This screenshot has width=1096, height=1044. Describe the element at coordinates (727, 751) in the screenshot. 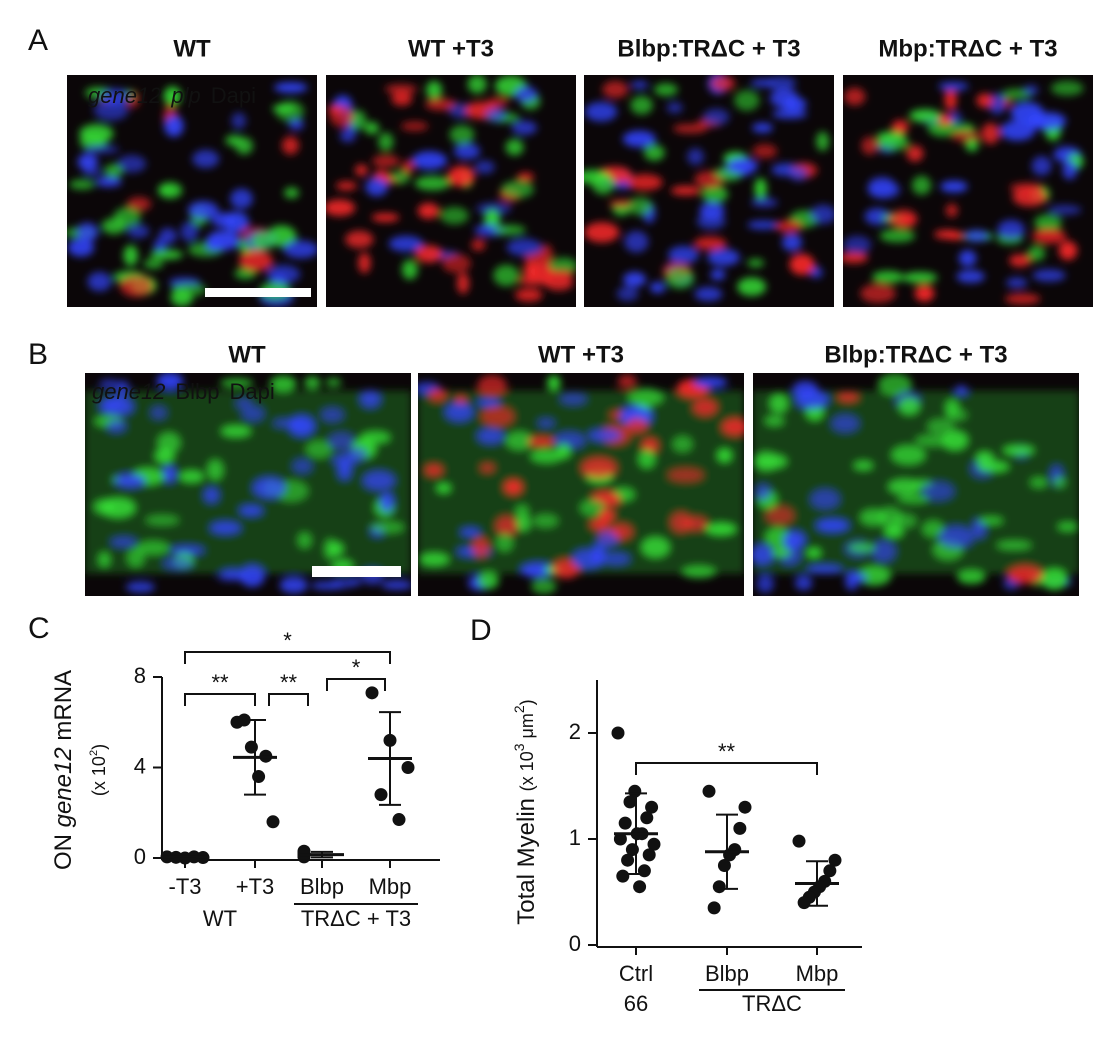

I see `significance-label: **` at that location.